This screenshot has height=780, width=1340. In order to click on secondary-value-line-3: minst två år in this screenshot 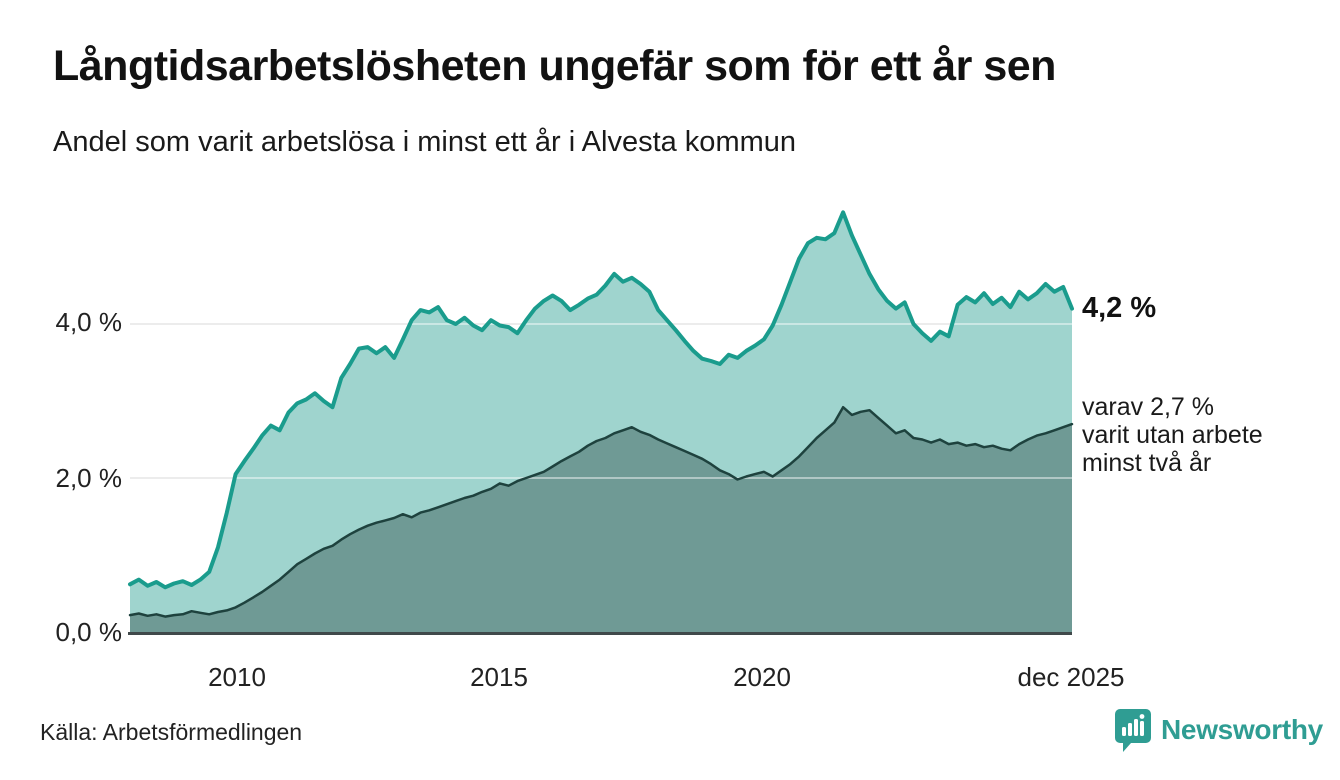, I will do `click(1147, 463)`.